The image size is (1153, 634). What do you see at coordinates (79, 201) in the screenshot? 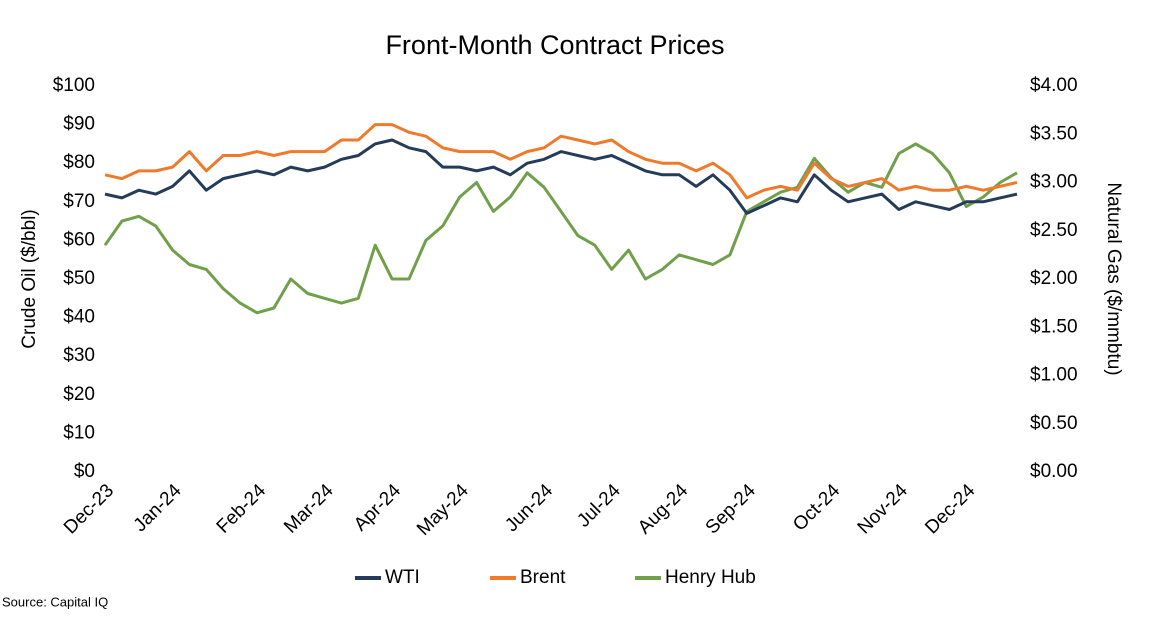
I see `y-tick-label: $70` at bounding box center [79, 201].